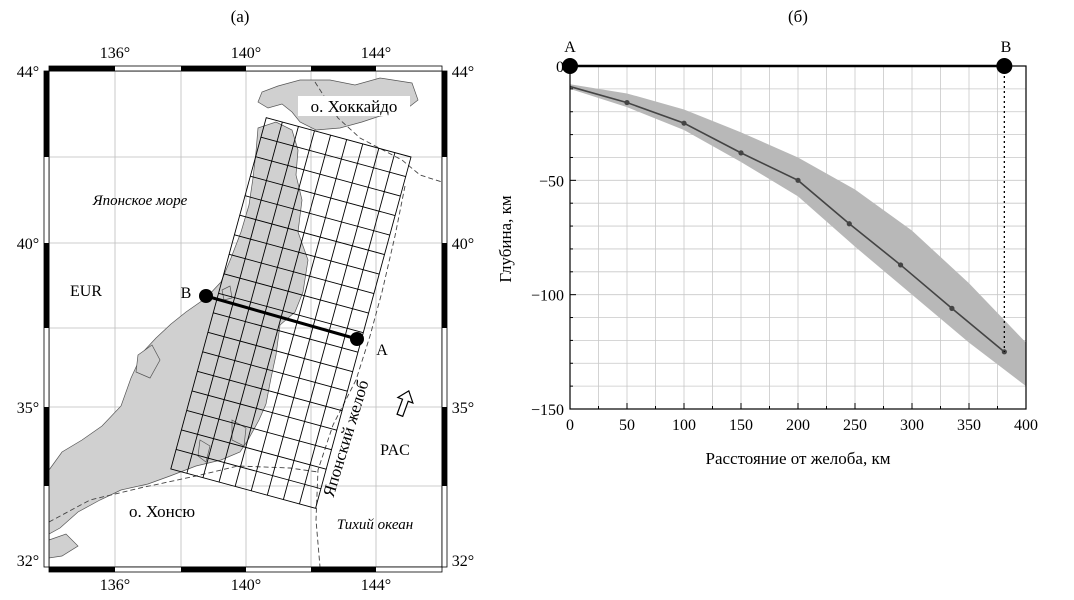  Describe the element at coordinates (560, 67) in the screenshot. I see `y-tick-label: 0` at that location.